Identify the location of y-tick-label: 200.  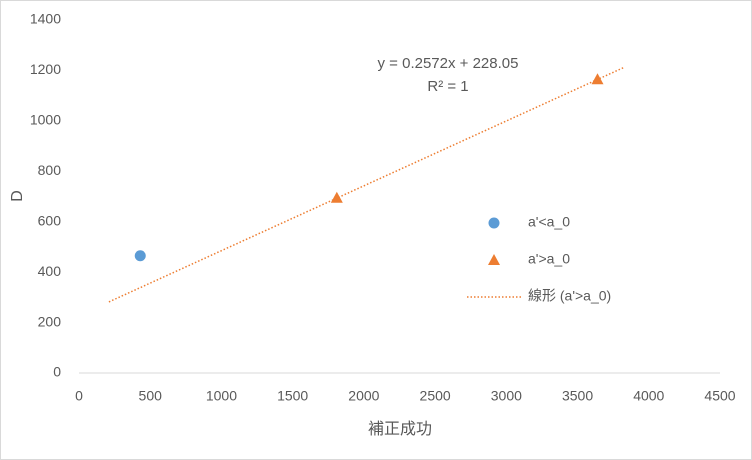
(50, 321).